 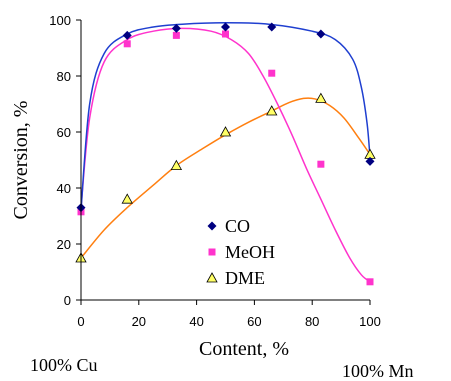 I want to click on legend-label-meoh: MeOH, so click(x=250, y=252).